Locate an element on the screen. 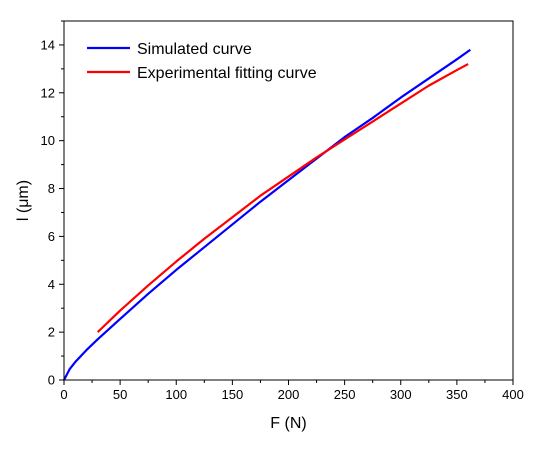  x-tick-label: 300 is located at coordinates (401, 394).